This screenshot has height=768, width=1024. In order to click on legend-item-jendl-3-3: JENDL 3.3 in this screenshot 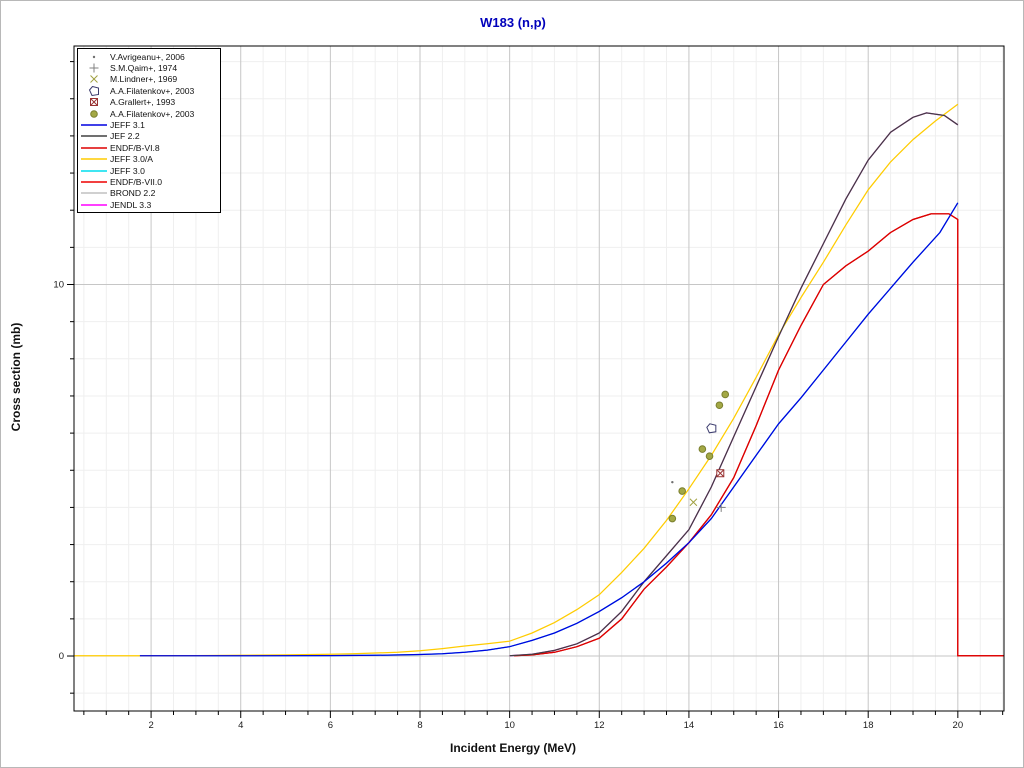, I will do `click(149, 204)`.